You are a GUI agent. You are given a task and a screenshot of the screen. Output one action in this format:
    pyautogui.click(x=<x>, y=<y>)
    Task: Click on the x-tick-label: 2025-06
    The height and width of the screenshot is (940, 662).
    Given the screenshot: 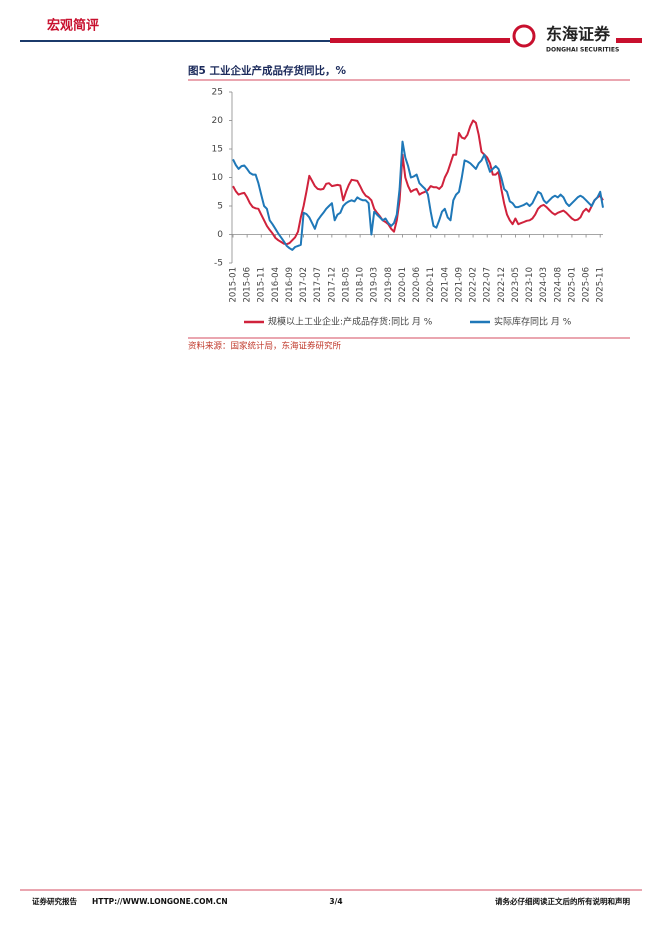 What is the action you would take?
    pyautogui.click(x=587, y=285)
    